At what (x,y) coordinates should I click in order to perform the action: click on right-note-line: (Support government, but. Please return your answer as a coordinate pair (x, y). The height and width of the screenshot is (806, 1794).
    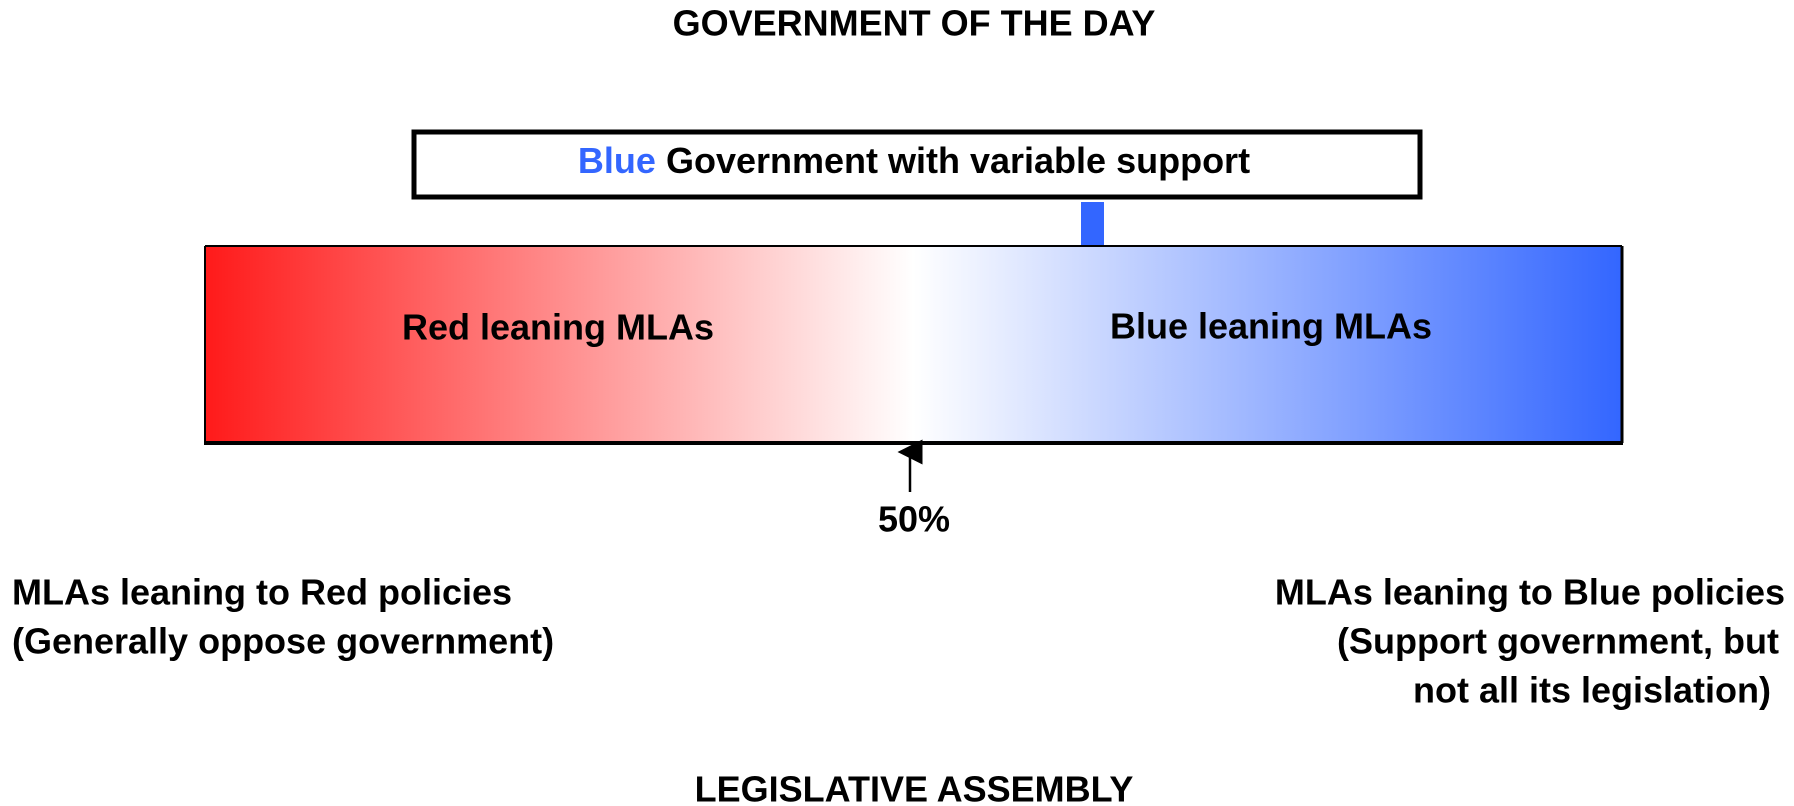
    Looking at the image, I should click on (1558, 641).